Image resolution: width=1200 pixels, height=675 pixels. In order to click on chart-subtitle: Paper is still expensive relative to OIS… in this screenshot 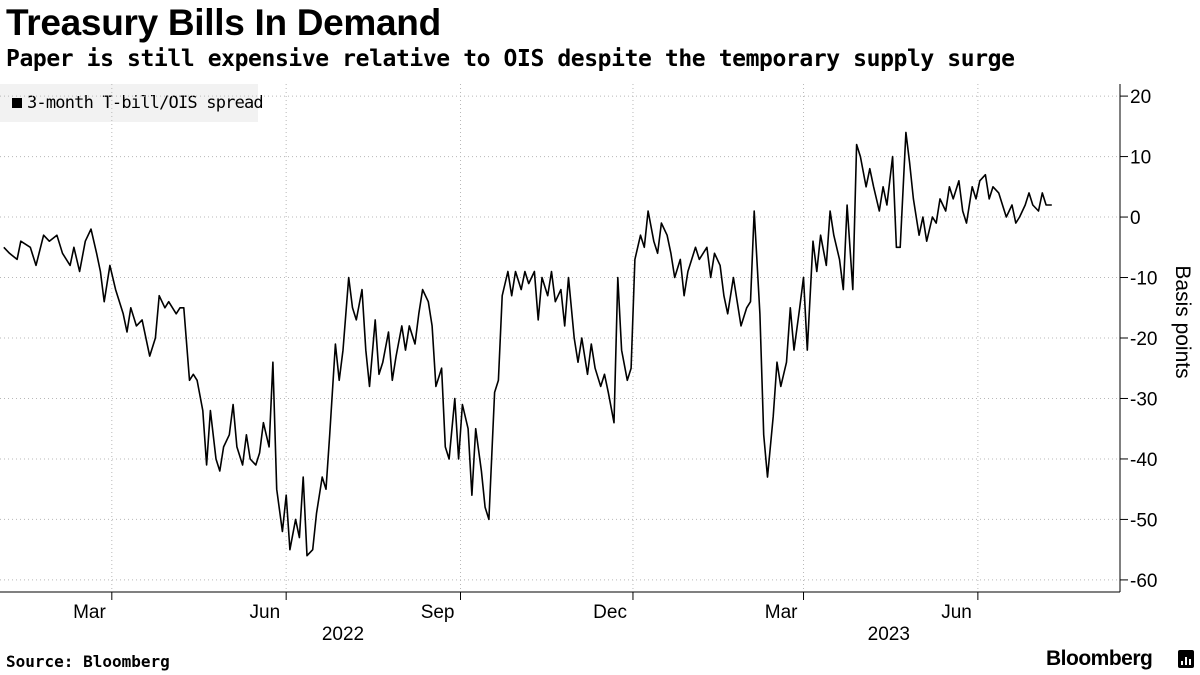, I will do `click(510, 59)`.